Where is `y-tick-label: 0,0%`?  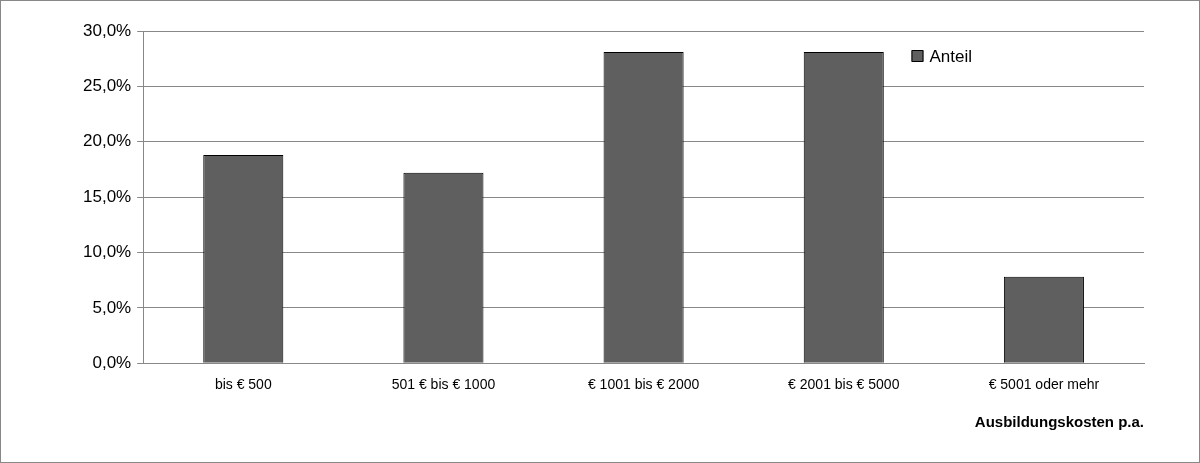 y-tick-label: 0,0% is located at coordinates (112, 362).